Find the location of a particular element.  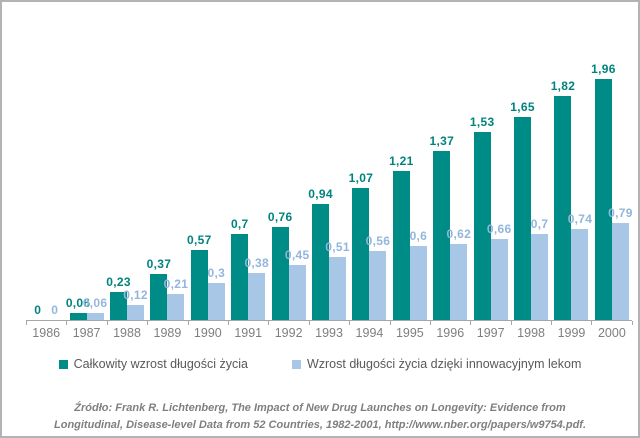

x-axis-ticks is located at coordinates (329, 323).